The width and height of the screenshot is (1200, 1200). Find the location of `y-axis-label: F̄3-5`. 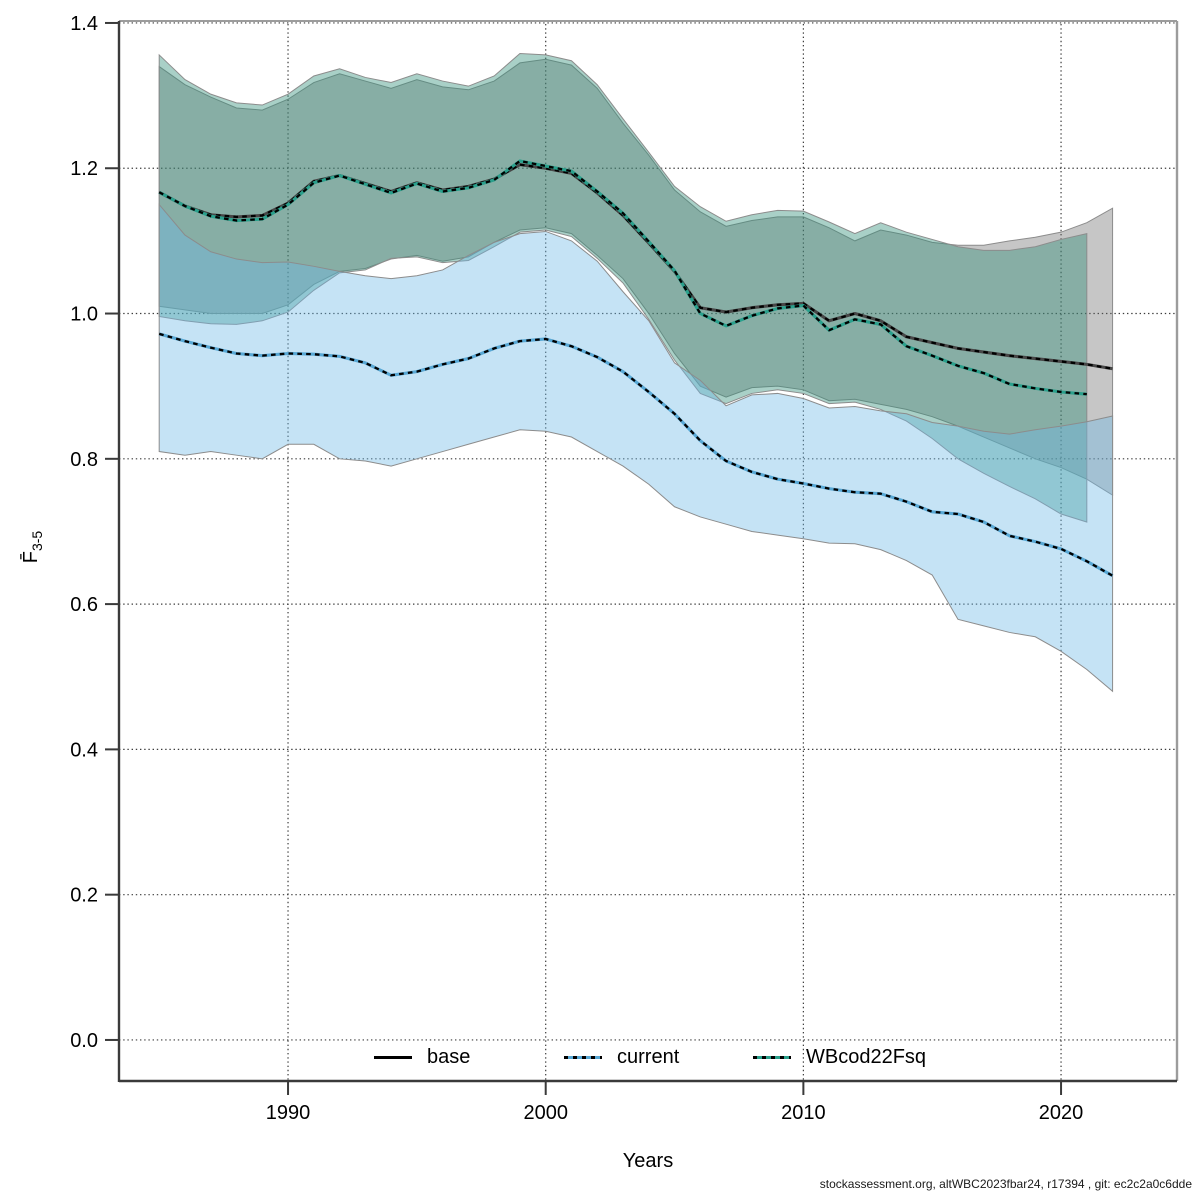

y-axis-label: F̄3-5 is located at coordinates (33, 547).